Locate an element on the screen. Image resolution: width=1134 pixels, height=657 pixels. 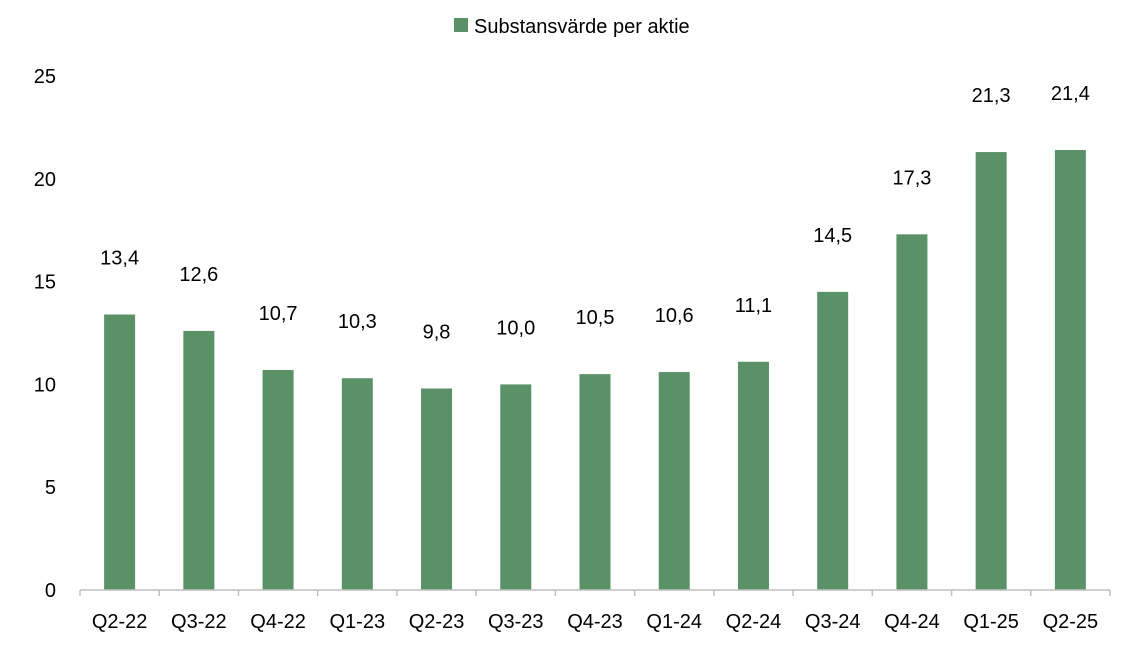
x-tick-label: Q4-23 is located at coordinates (595, 622).